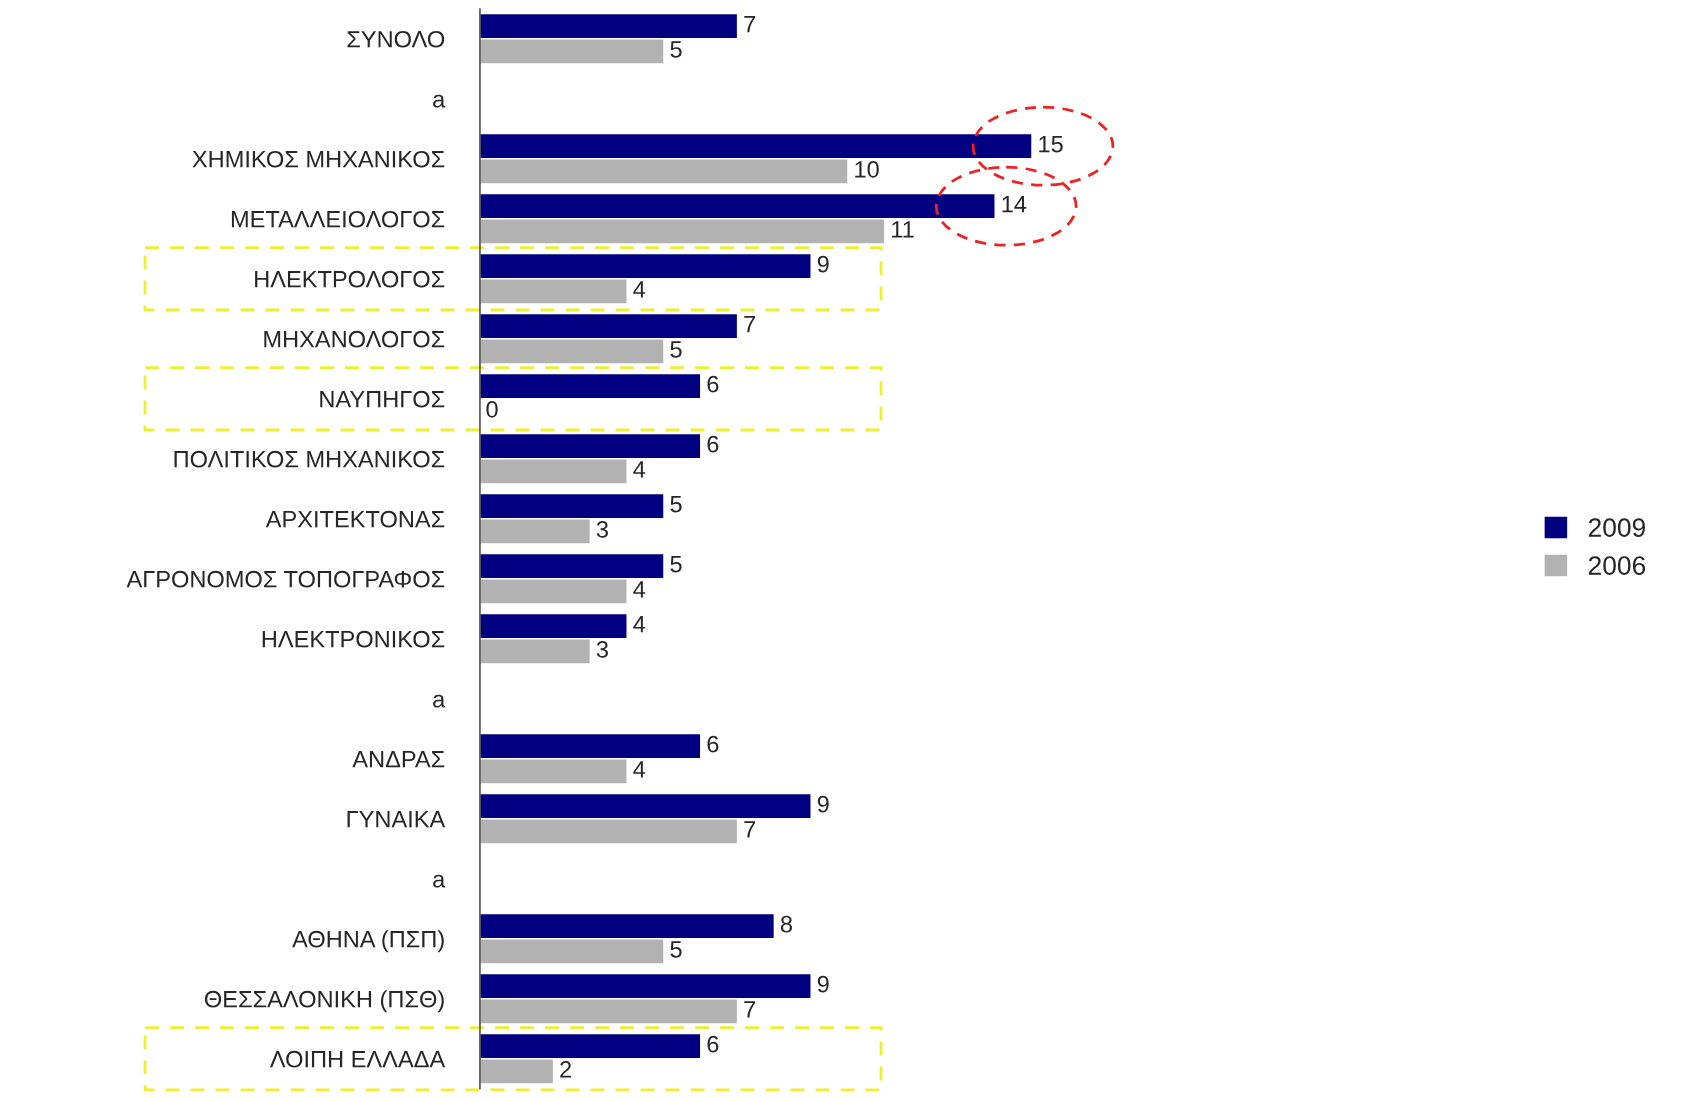 The height and width of the screenshot is (1102, 1702). I want to click on bar, so click(590, 386).